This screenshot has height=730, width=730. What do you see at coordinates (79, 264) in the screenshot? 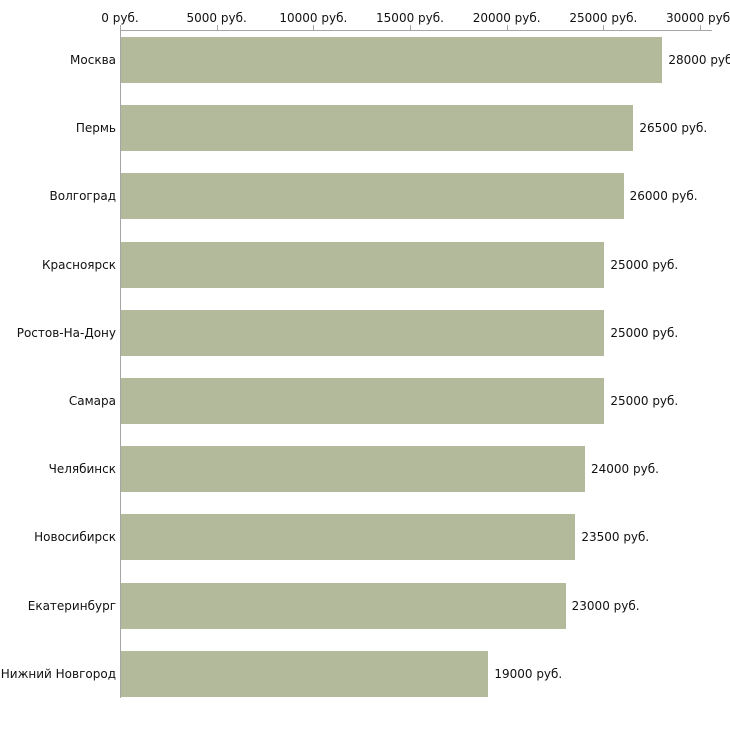
I see `category-label: Красноярск` at bounding box center [79, 264].